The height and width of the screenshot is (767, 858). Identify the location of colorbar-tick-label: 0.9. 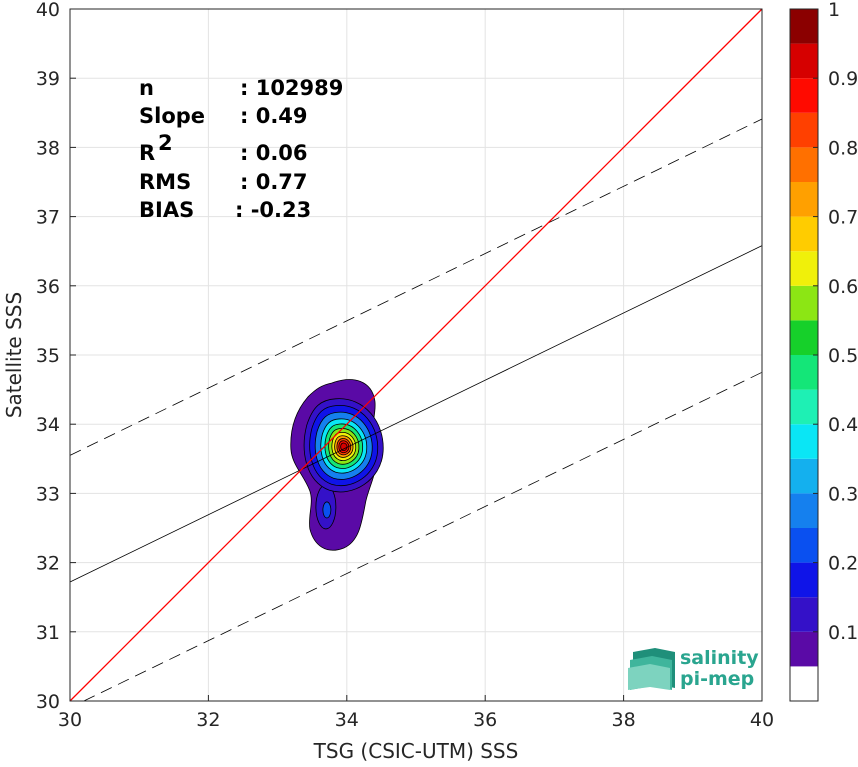
(843, 79).